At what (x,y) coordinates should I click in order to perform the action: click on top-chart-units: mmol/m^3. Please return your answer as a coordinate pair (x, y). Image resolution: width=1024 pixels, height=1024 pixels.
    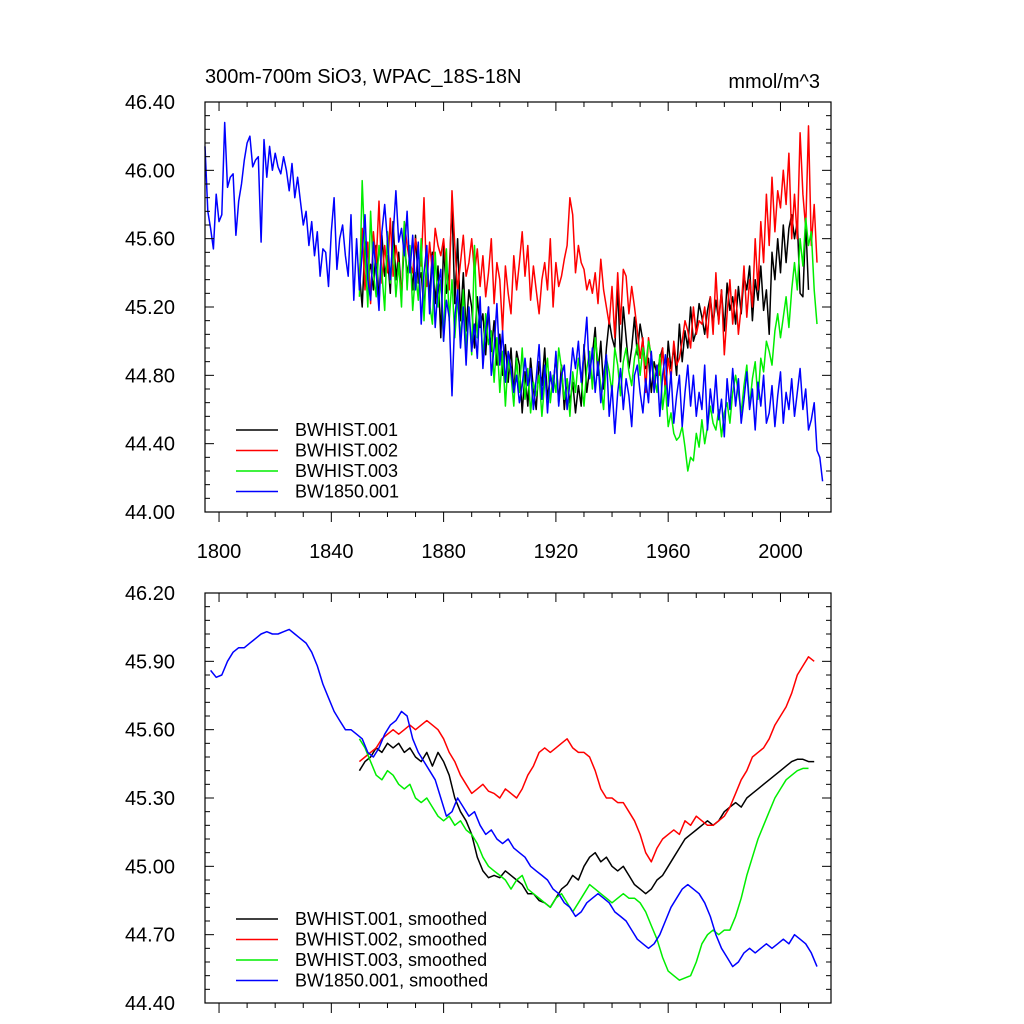
    Looking at the image, I should click on (774, 82).